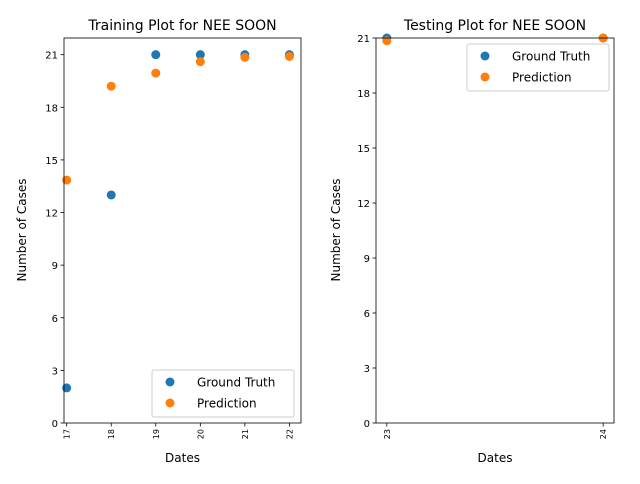 This screenshot has width=640, height=484. Describe the element at coordinates (55, 424) in the screenshot. I see `training-ytick-label: 0` at that location.